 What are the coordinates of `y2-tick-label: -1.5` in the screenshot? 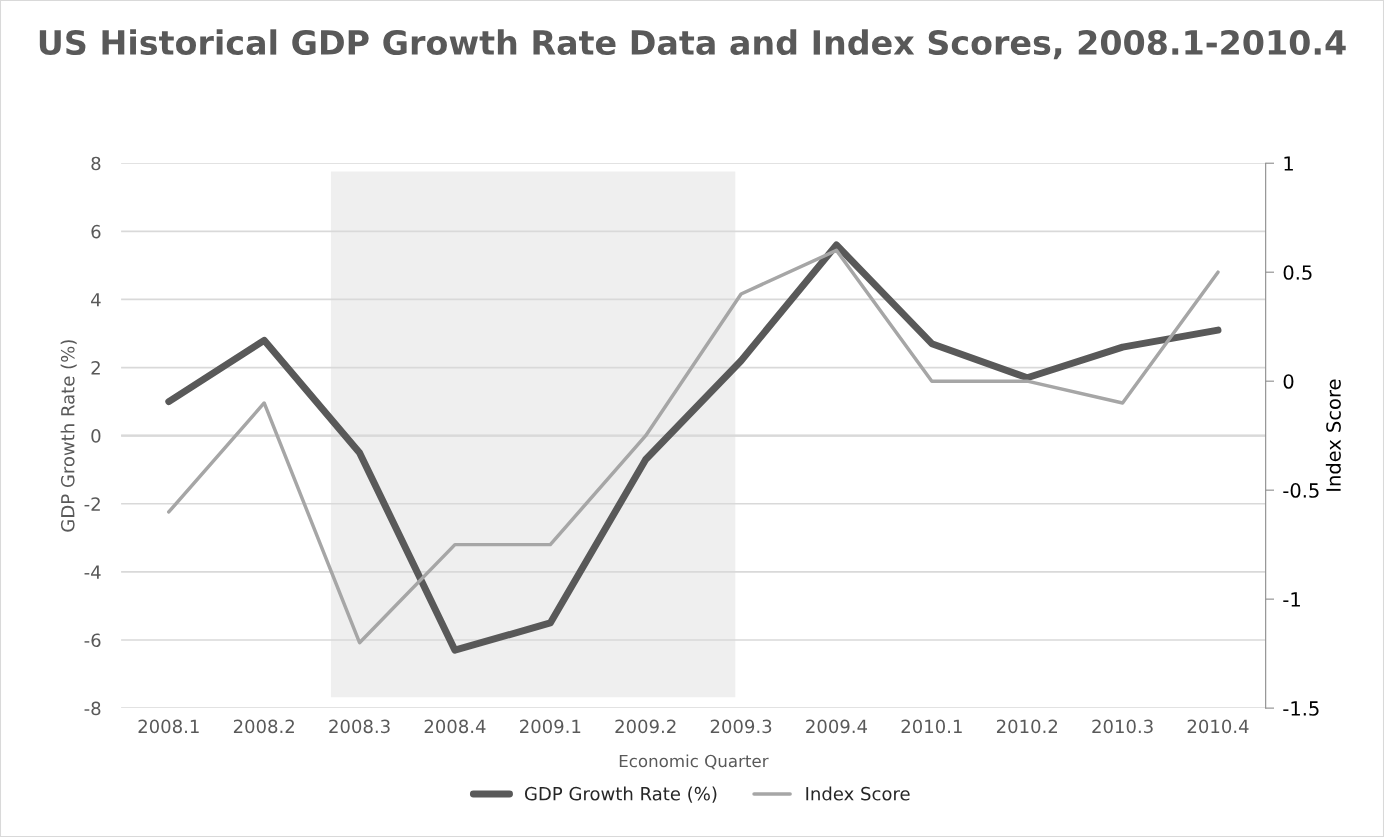 It's located at (1301, 708).